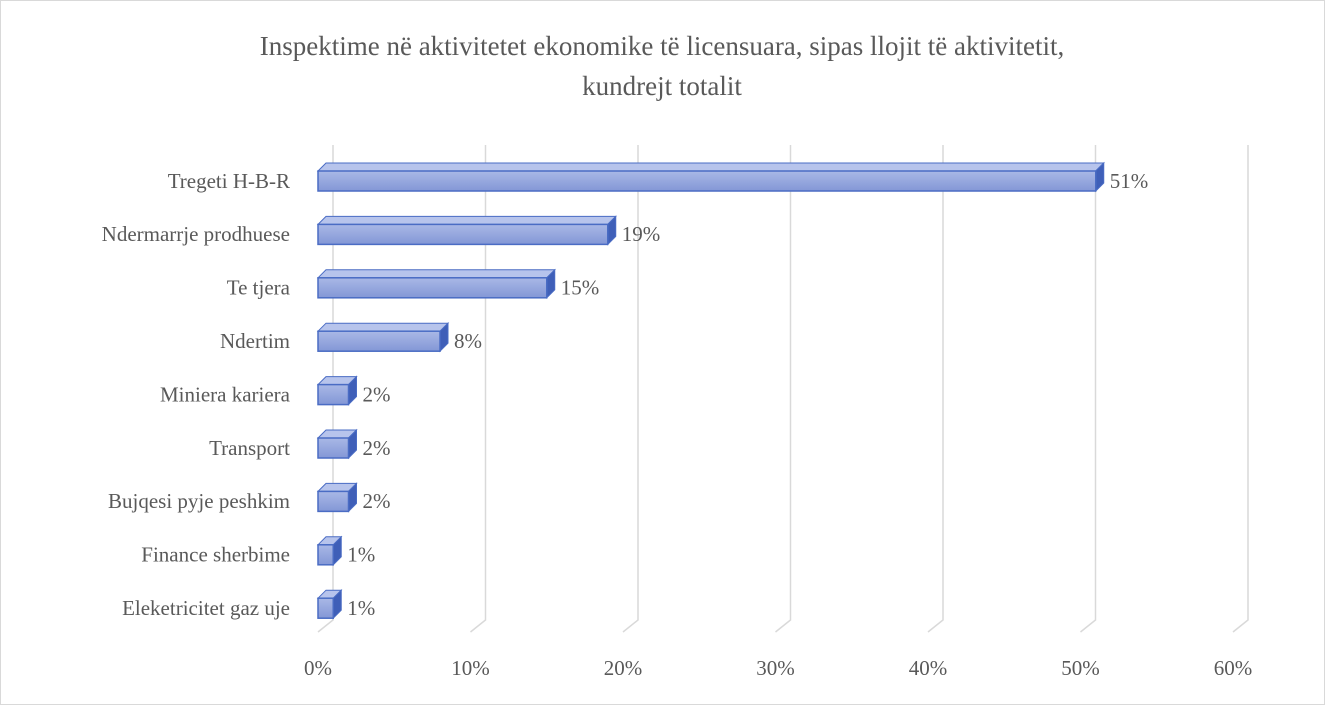 This screenshot has height=705, width=1325. I want to click on y-tick-label: Tregeti H-B-R, so click(229, 181).